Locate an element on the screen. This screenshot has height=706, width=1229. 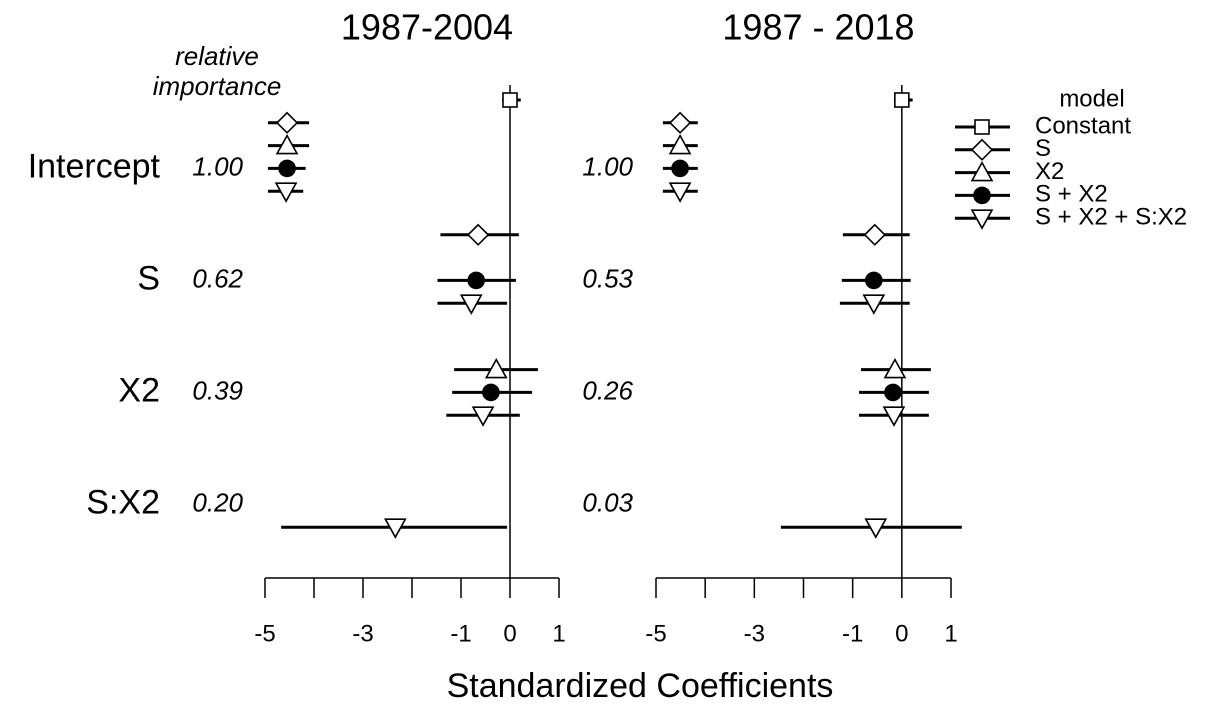
legend-label: Constant is located at coordinates (1083, 125).